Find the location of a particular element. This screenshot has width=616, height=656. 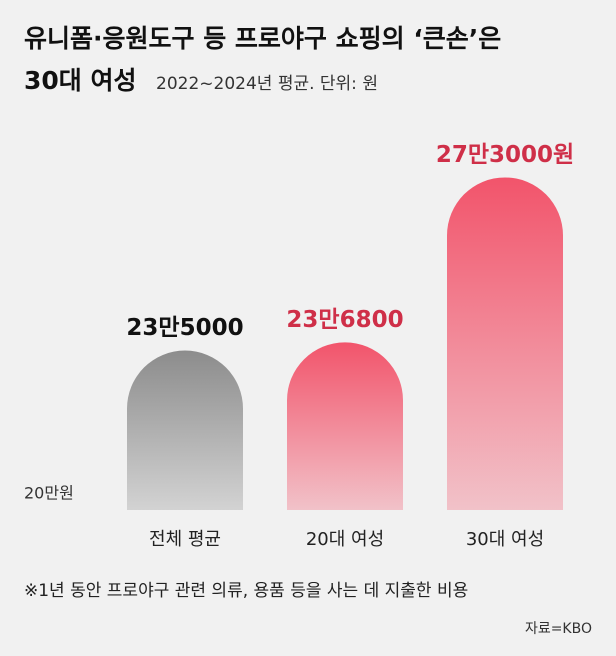

value-label: 23만5000 is located at coordinates (184, 328).